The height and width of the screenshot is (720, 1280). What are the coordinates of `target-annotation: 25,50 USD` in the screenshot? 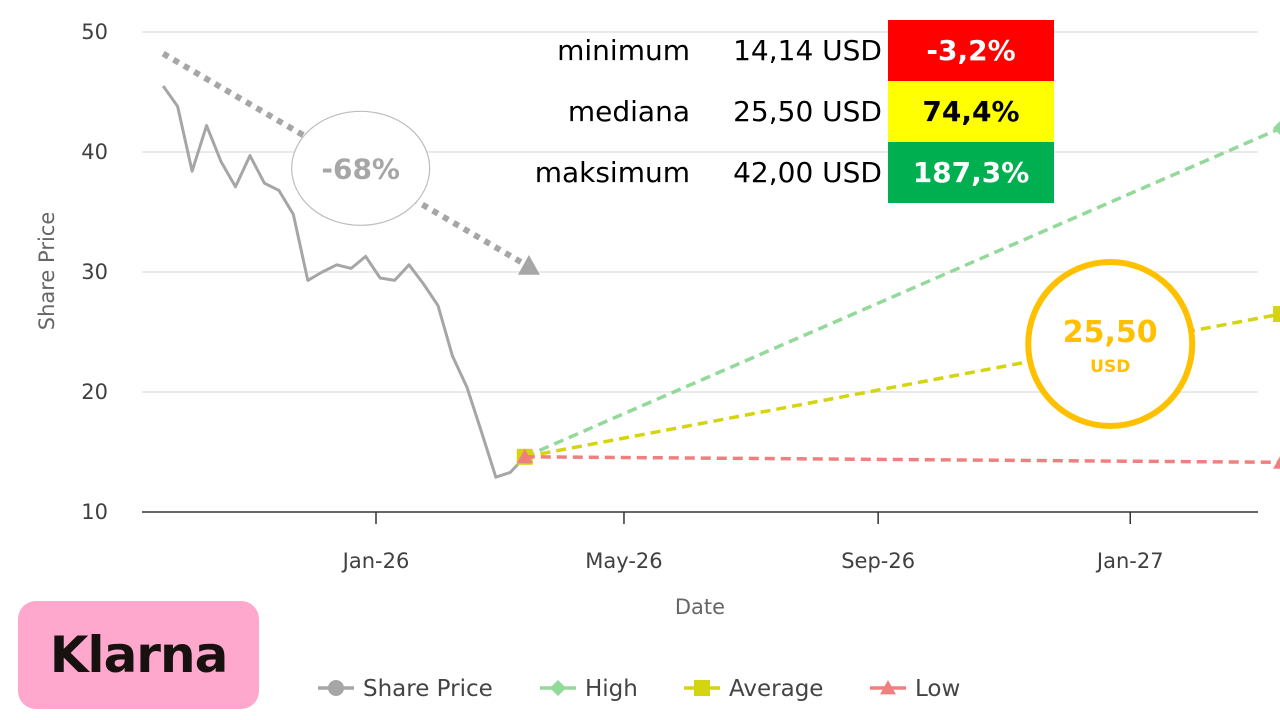 It's located at (1110, 344).